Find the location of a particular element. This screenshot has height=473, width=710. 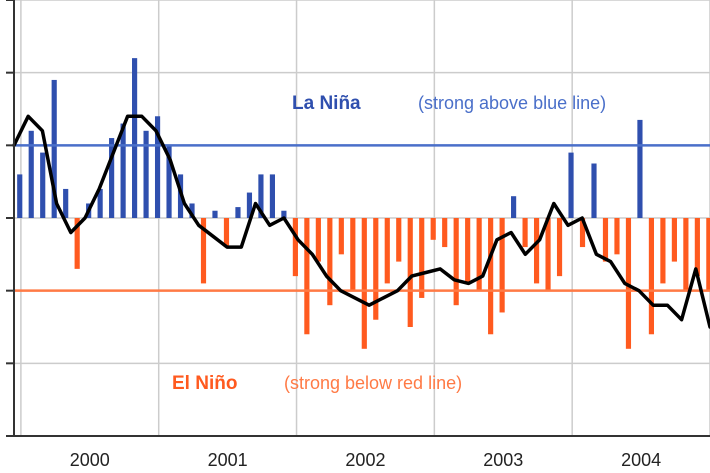

el-nino-note: (strong below red line) is located at coordinates (373, 383).